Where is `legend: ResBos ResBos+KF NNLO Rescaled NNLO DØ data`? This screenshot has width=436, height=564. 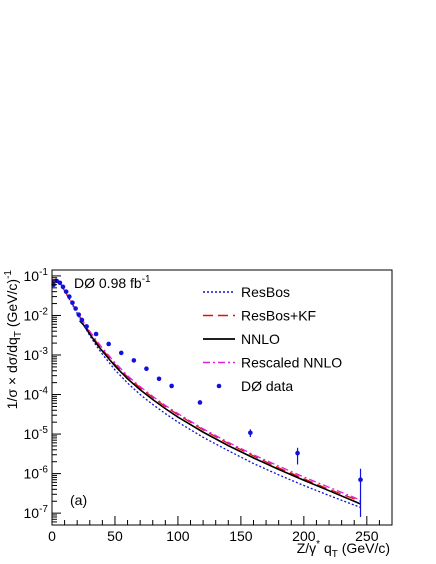
legend: ResBos ResBos+KF NNLO Rescaled NNLO DØ data is located at coordinates (272, 339).